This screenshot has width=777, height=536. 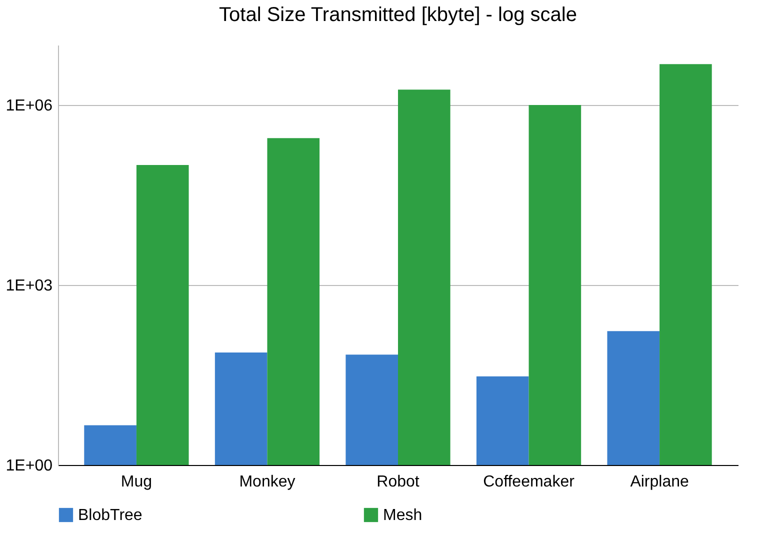 I want to click on y-tick-label: 1E+00, so click(x=29, y=466).